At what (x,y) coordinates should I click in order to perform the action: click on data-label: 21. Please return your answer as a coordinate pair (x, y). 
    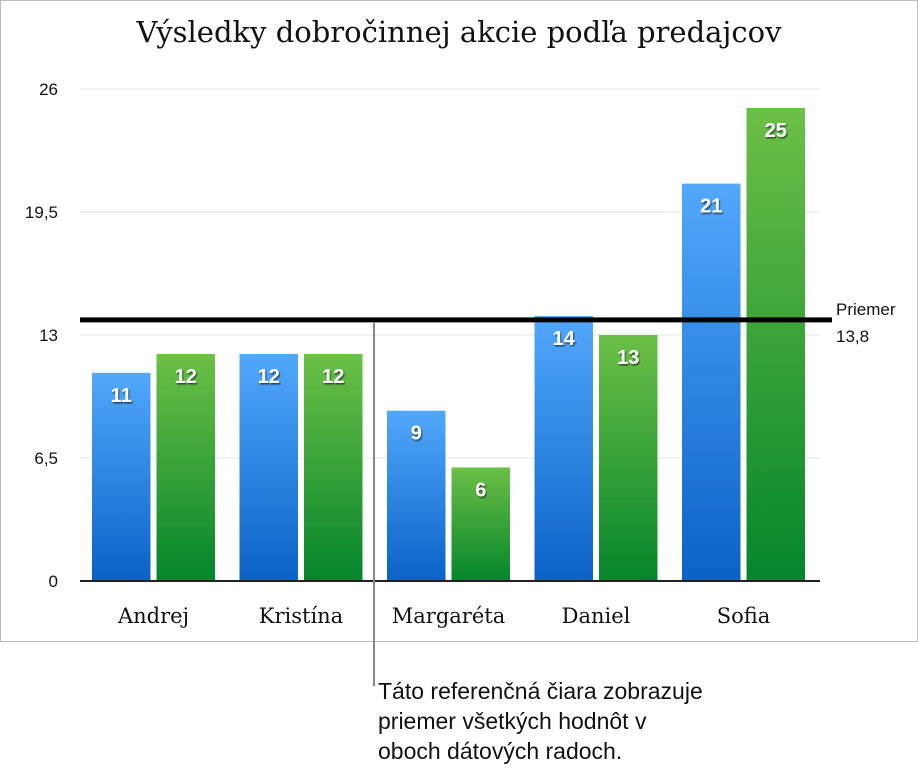
    Looking at the image, I should click on (711, 207).